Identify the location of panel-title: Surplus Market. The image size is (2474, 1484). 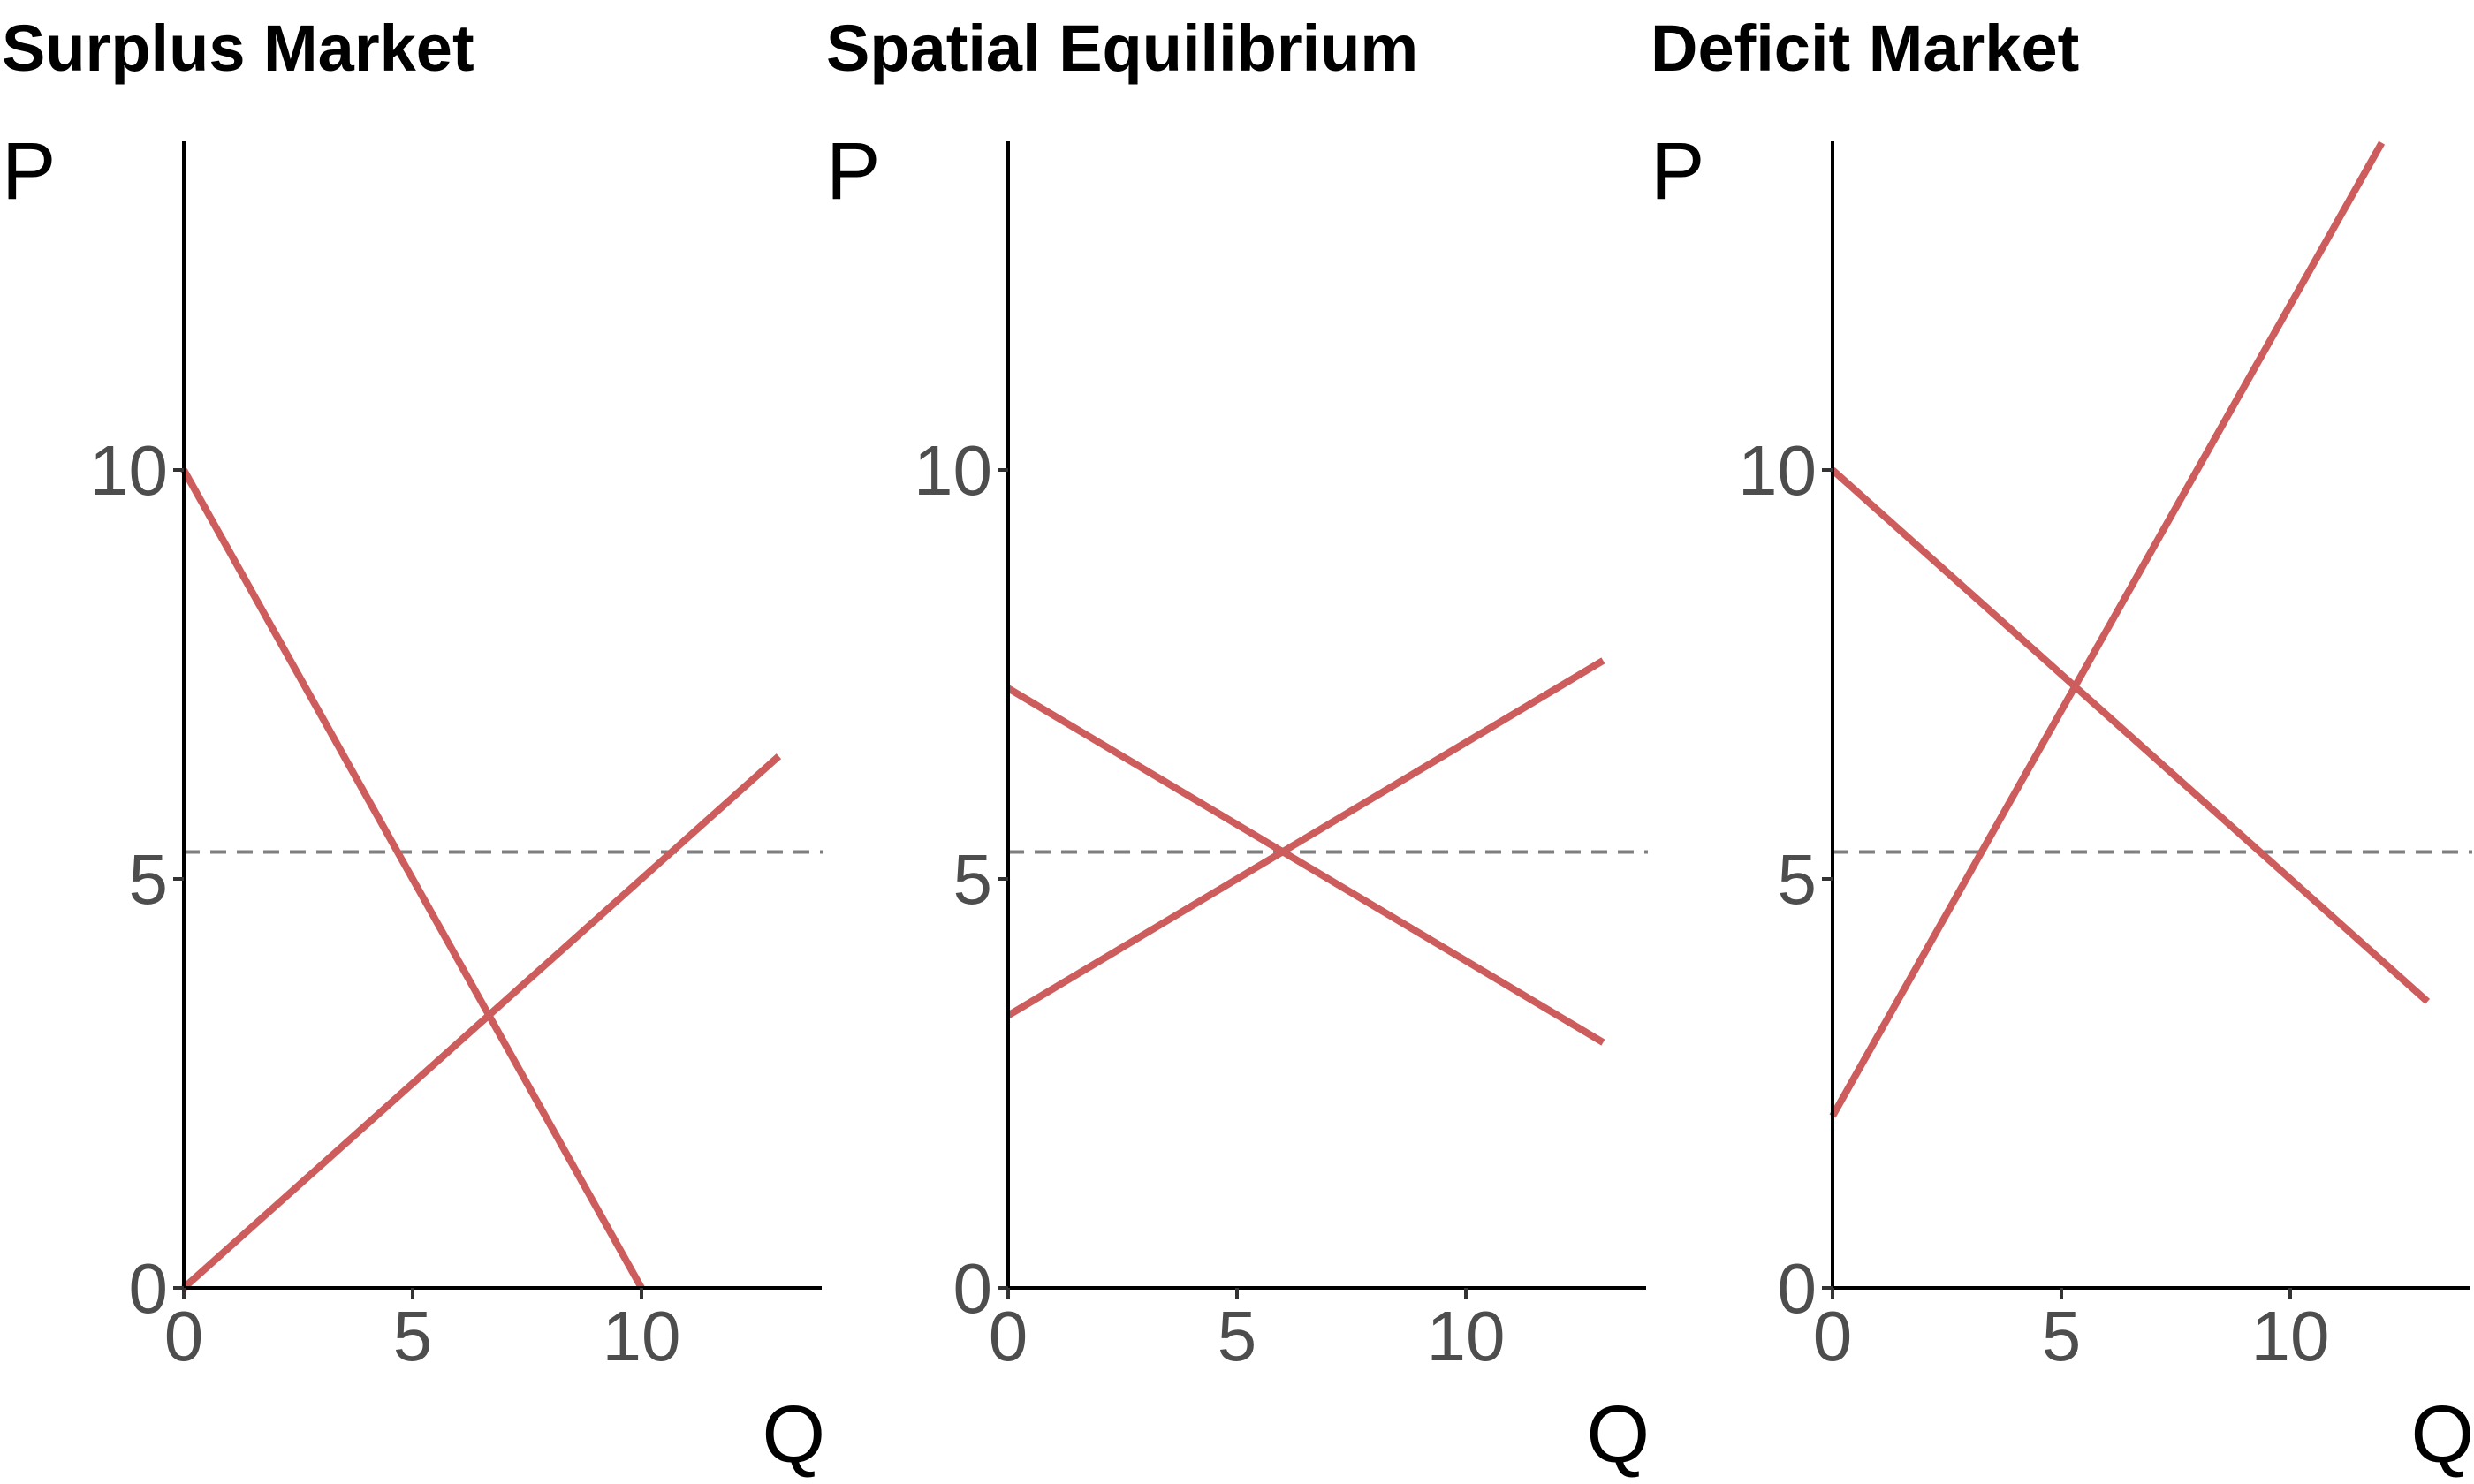
(238, 48).